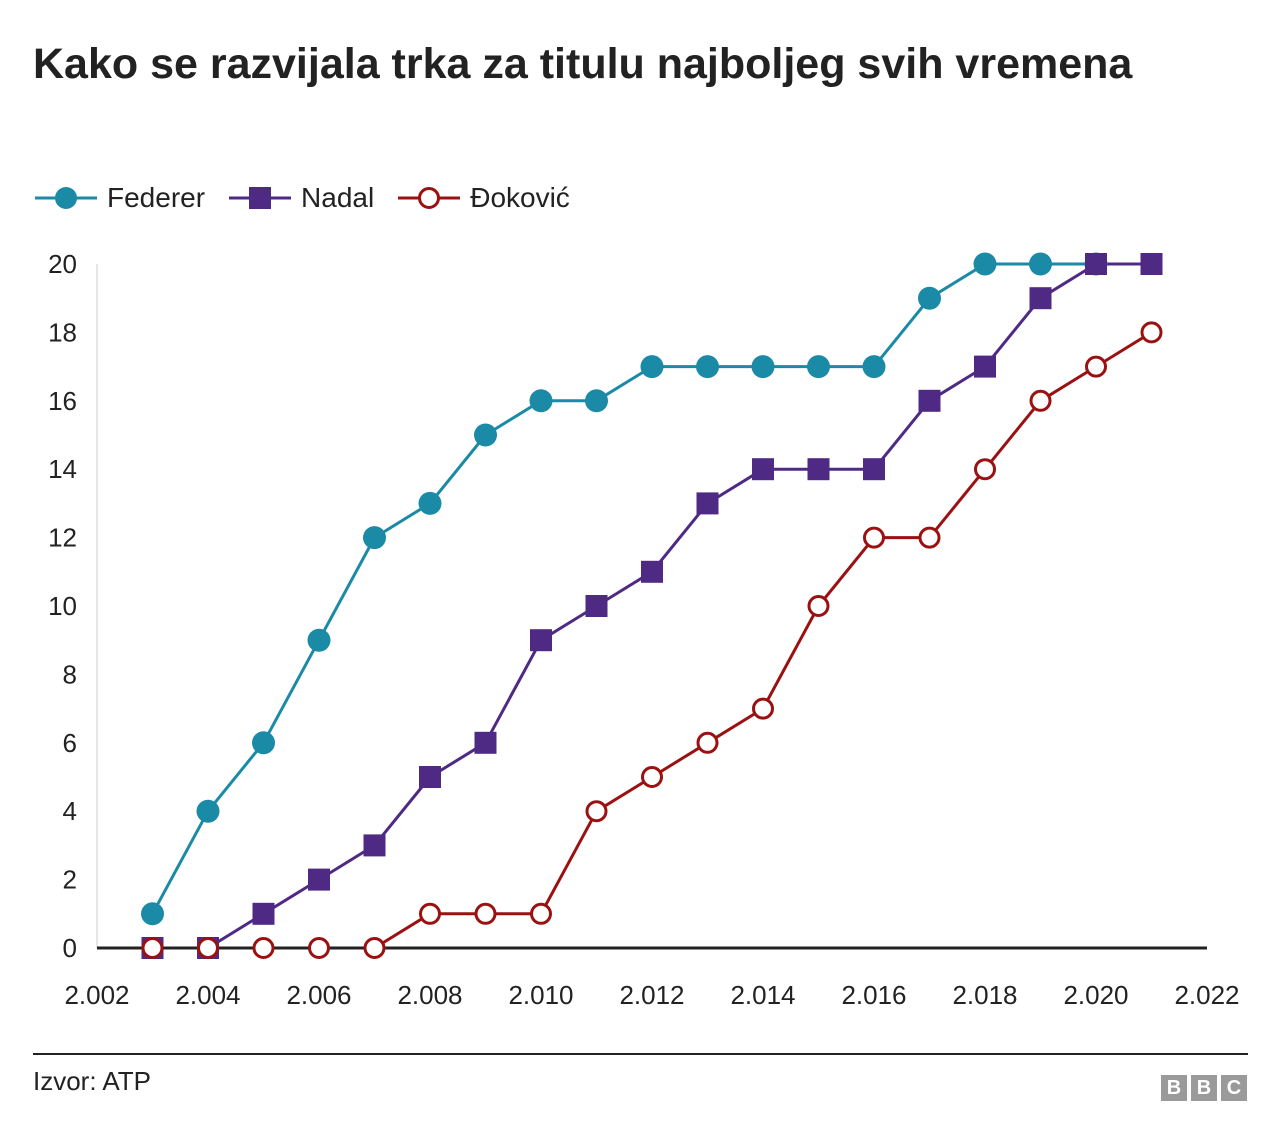 The width and height of the screenshot is (1280, 1142). Describe the element at coordinates (651, 995) in the screenshot. I see `x-tick-label: 2.012` at that location.